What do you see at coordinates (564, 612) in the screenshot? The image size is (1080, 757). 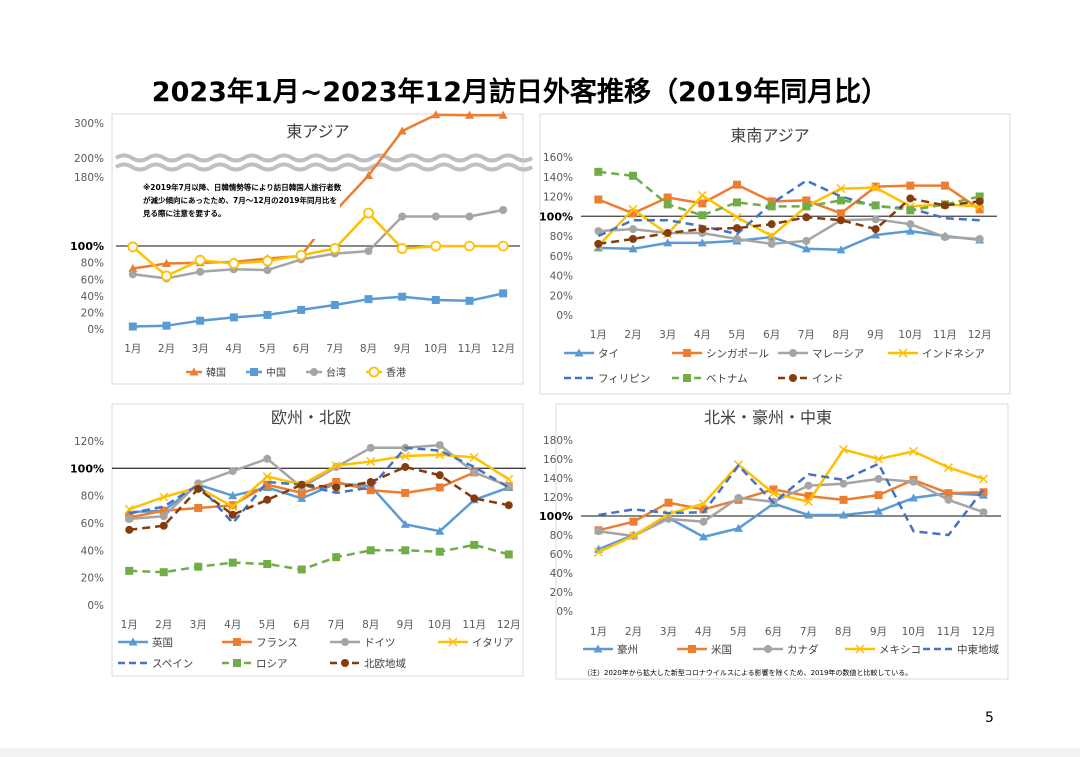 I see `y-tick-label-3-0: 0%` at bounding box center [564, 612].